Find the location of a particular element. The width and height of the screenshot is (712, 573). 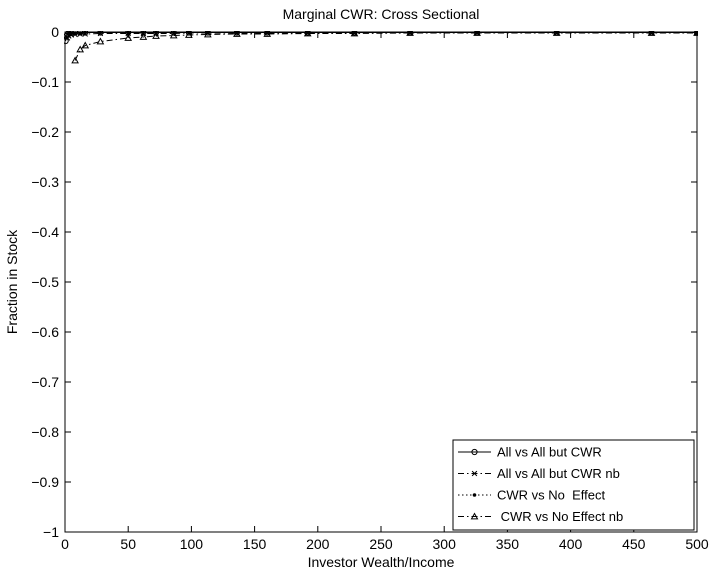

legend-entry: All vs All but CWR is located at coordinates (530, 452).